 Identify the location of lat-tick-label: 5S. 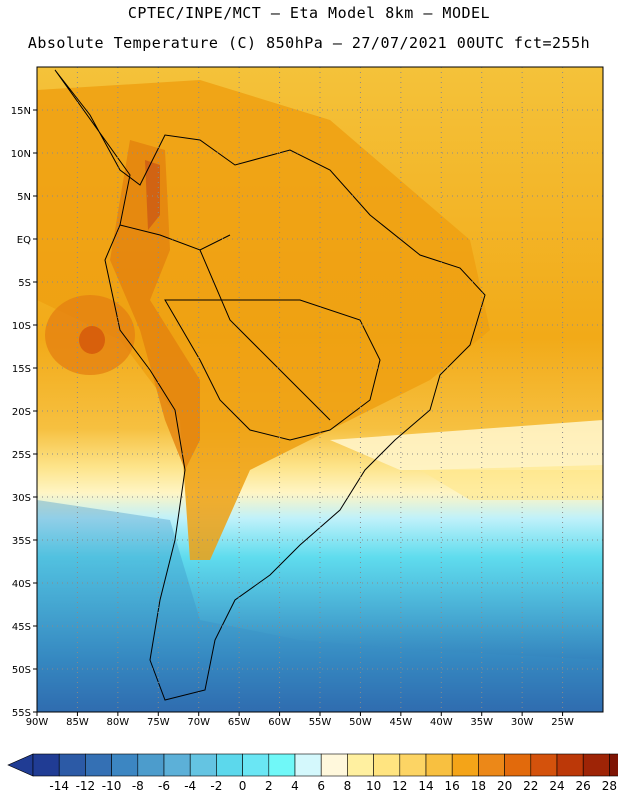
(24, 283).